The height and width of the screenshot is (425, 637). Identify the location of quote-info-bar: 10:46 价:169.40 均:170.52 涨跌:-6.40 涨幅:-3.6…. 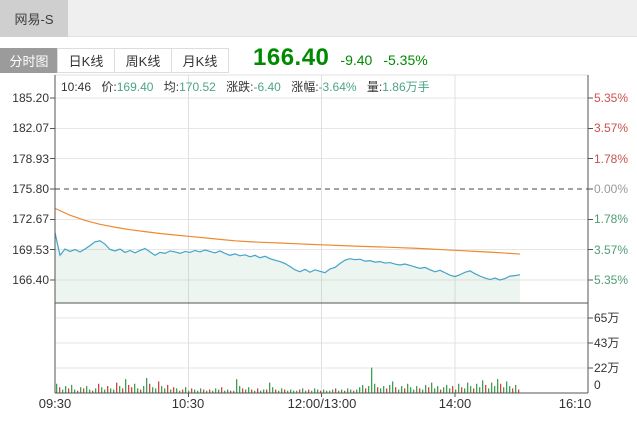
(245, 86).